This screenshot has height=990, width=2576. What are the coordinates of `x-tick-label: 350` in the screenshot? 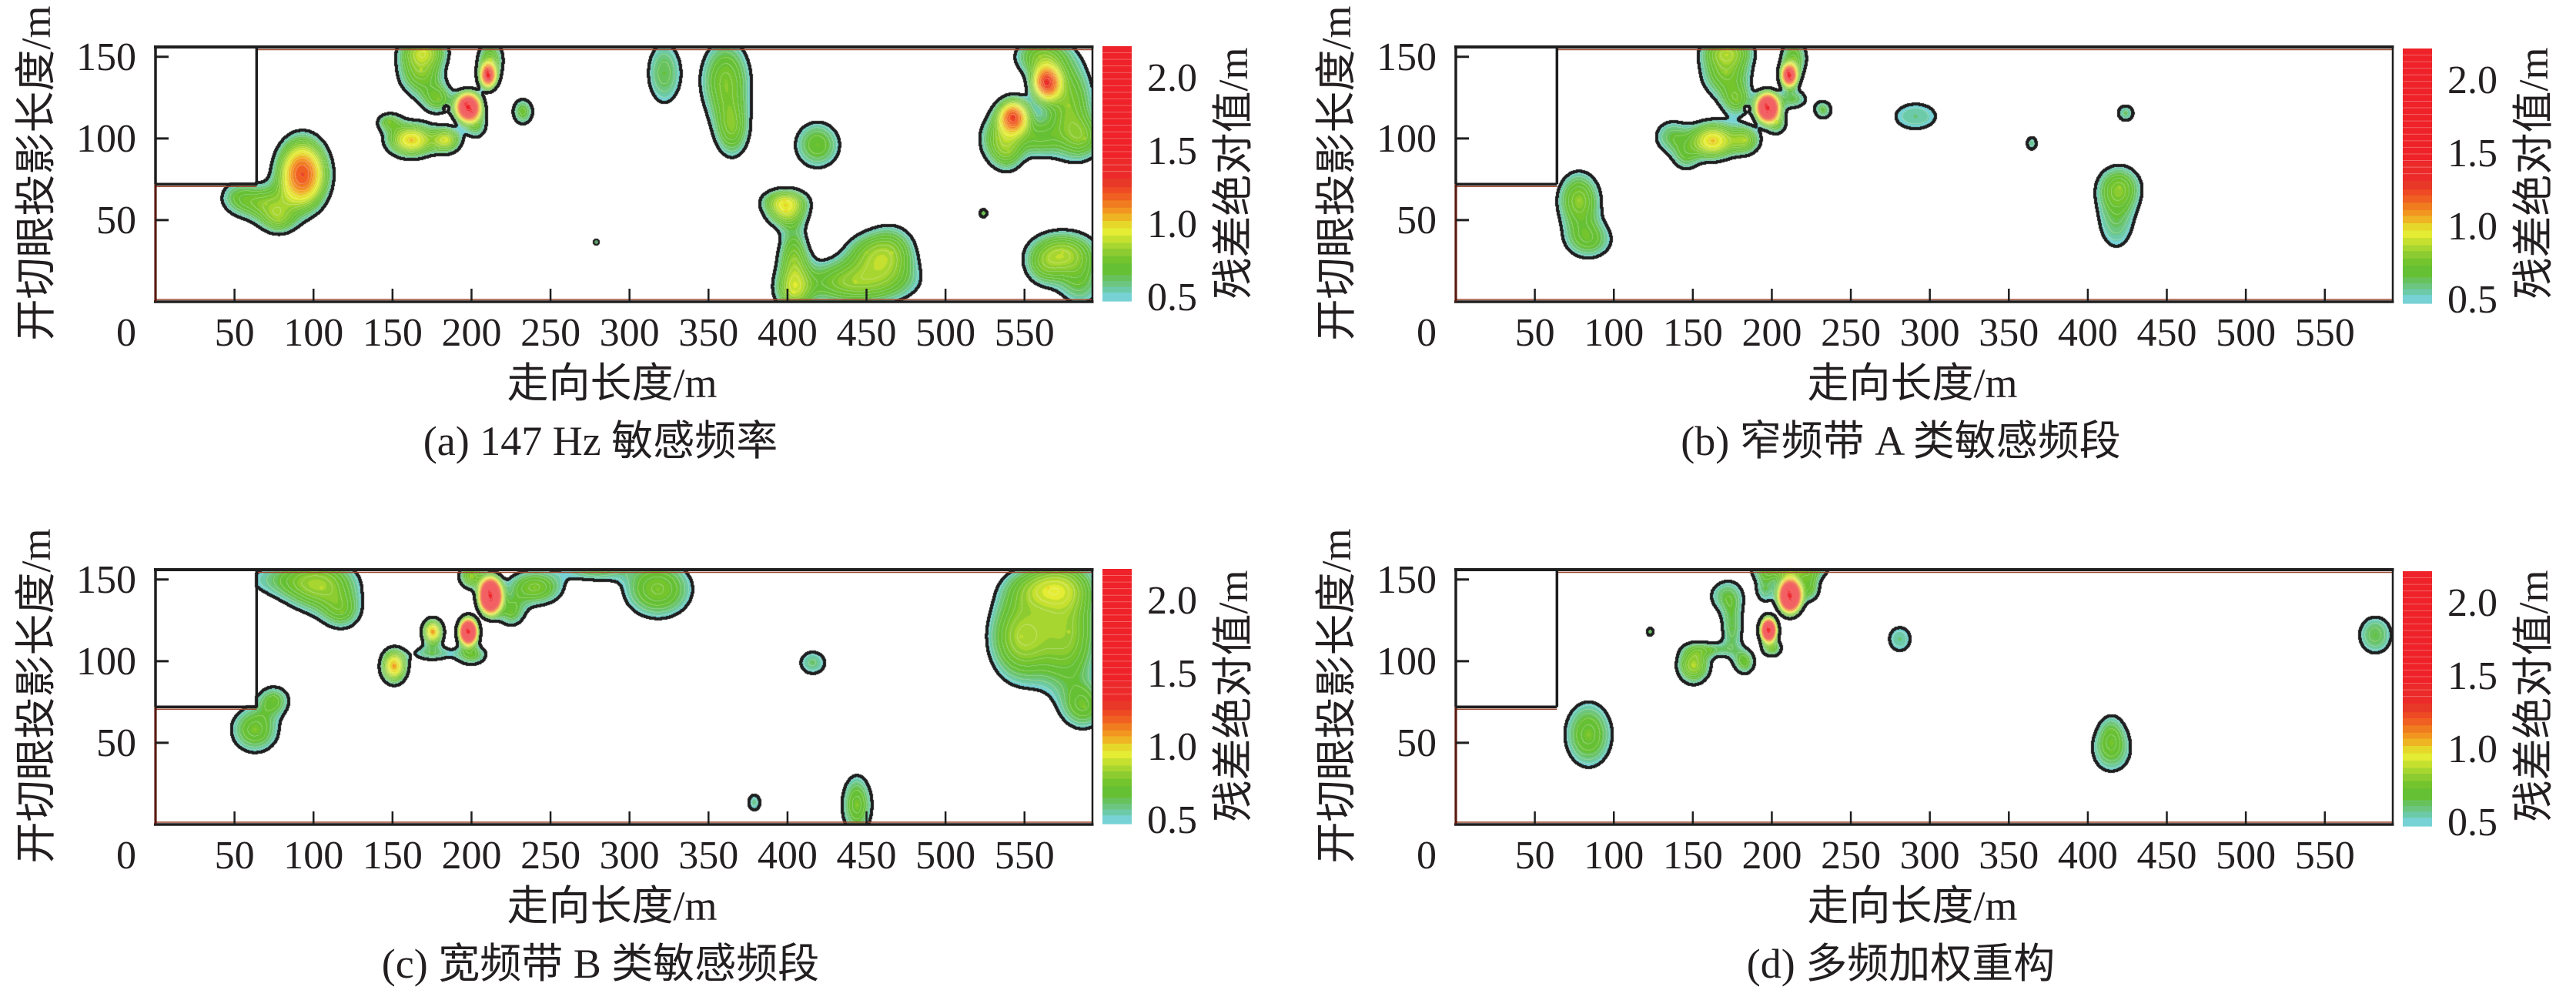 It's located at (708, 856).